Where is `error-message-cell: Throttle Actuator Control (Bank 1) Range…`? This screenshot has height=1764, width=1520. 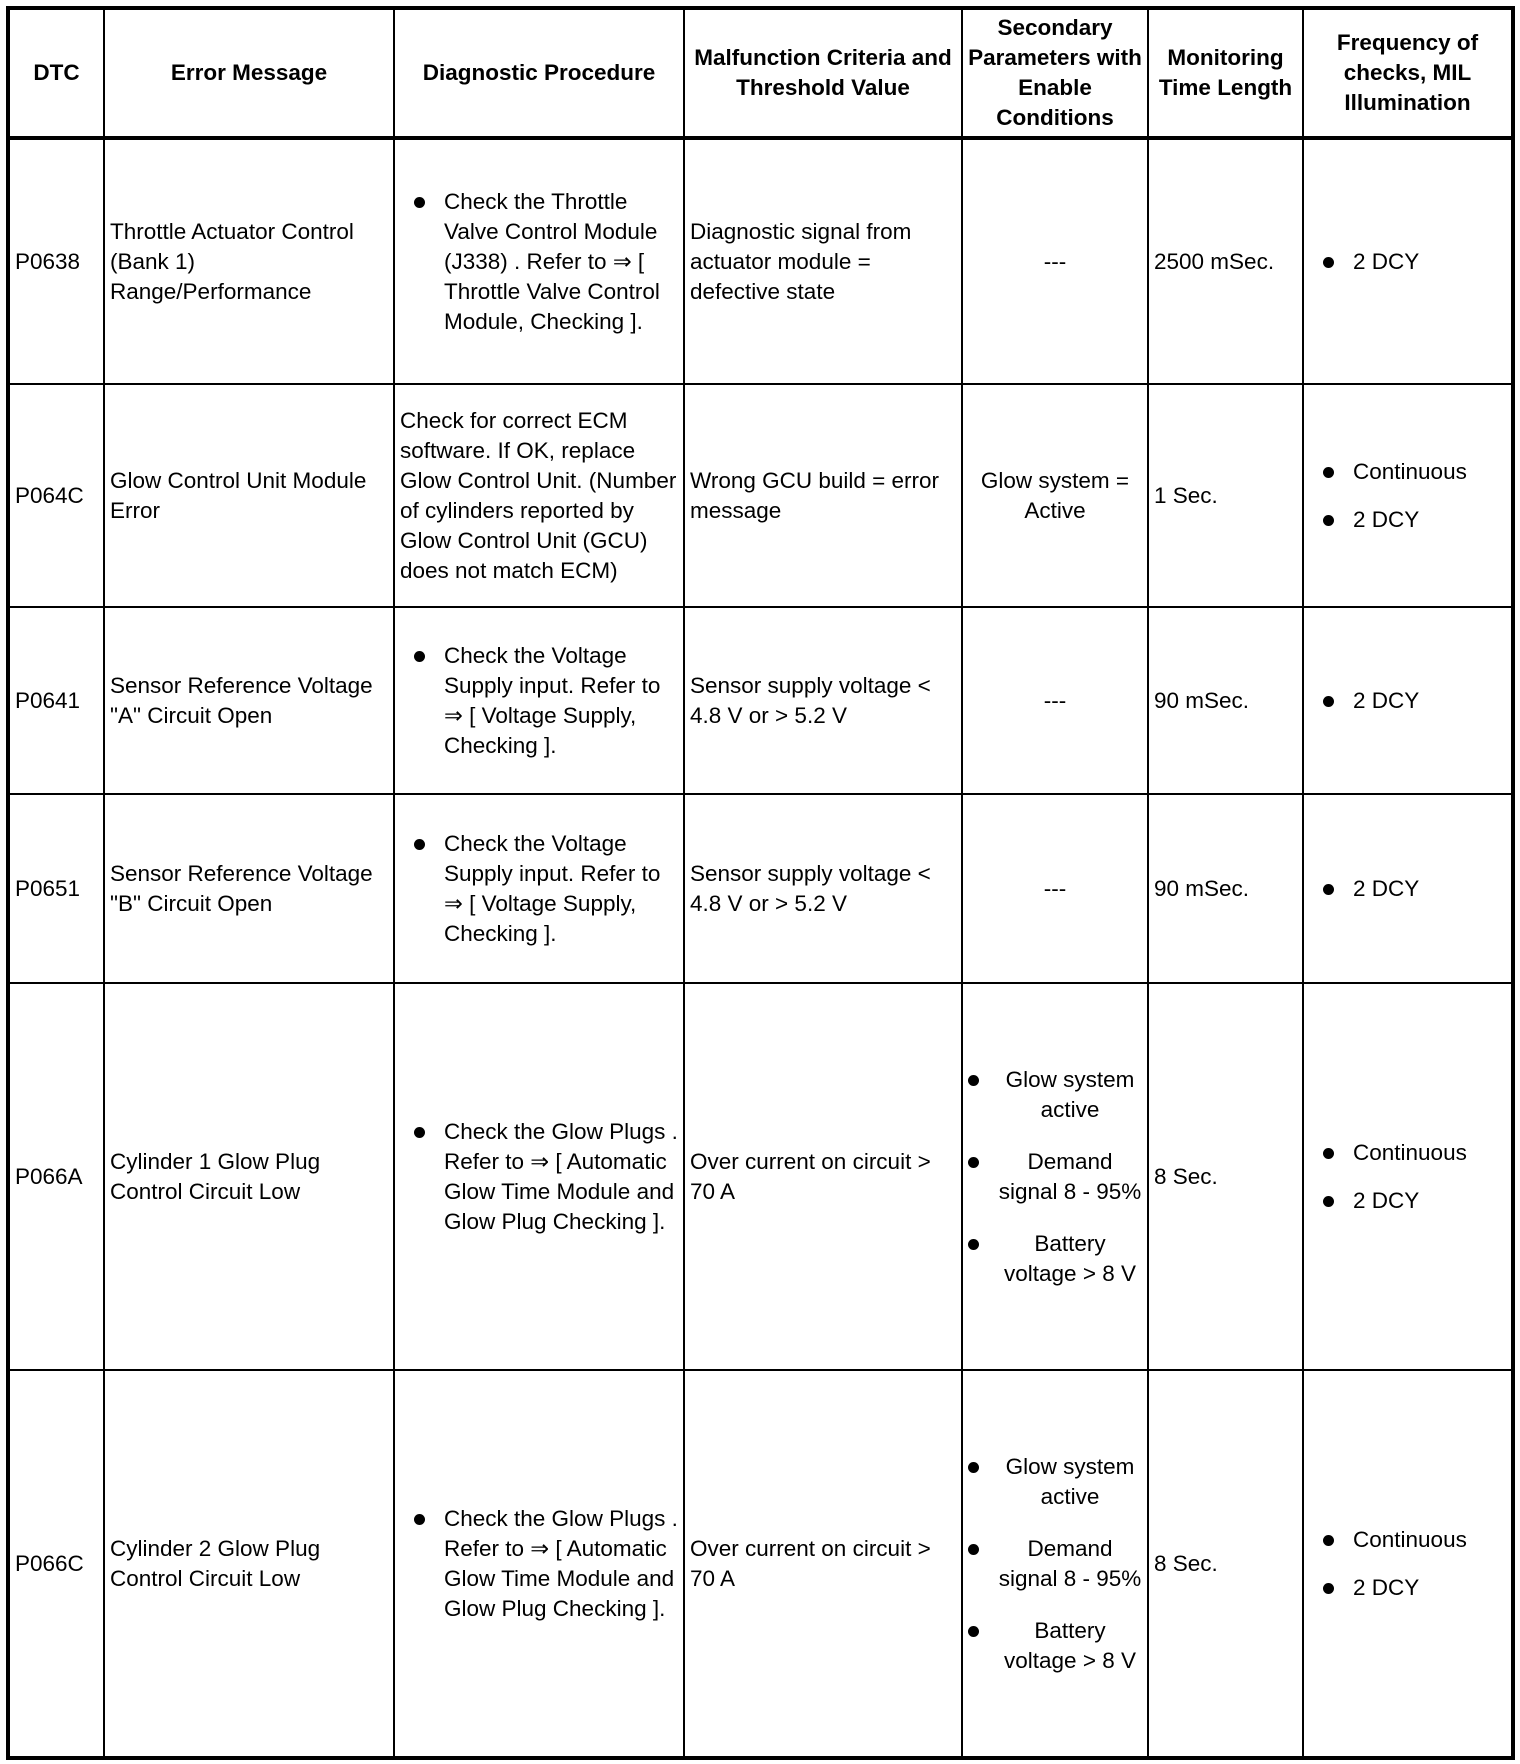 error-message-cell: Throttle Actuator Control (Bank 1) Range… is located at coordinates (249, 261).